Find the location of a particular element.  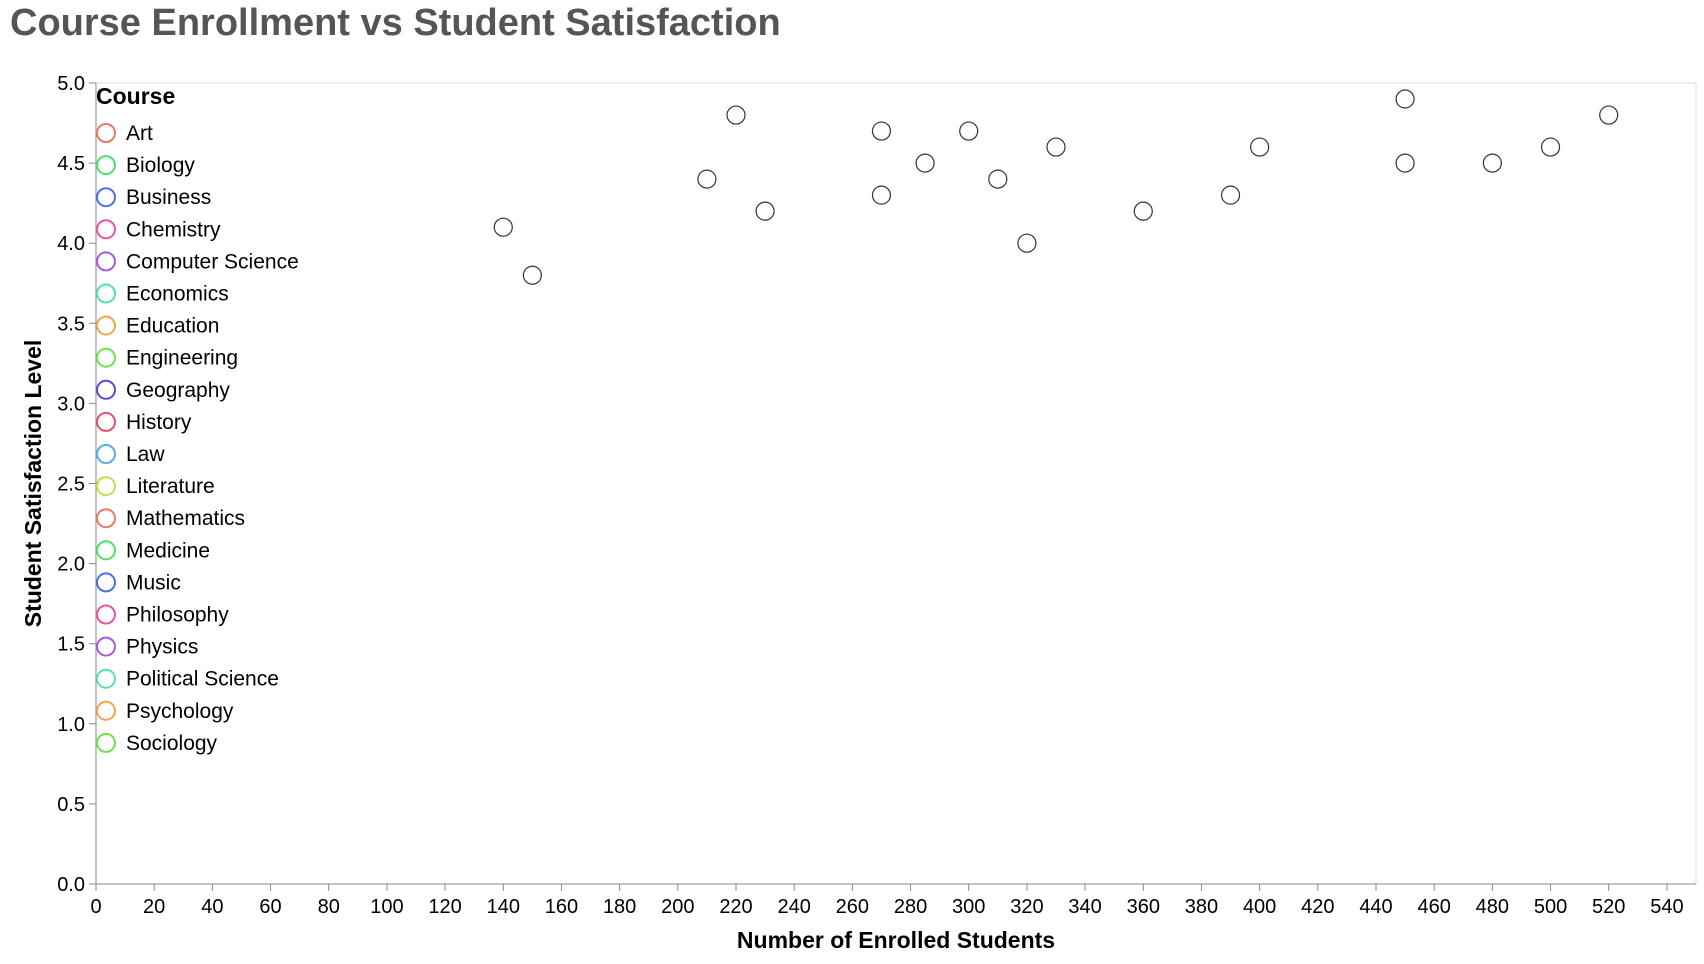

y-tick-label: 5.0 is located at coordinates (71, 84).